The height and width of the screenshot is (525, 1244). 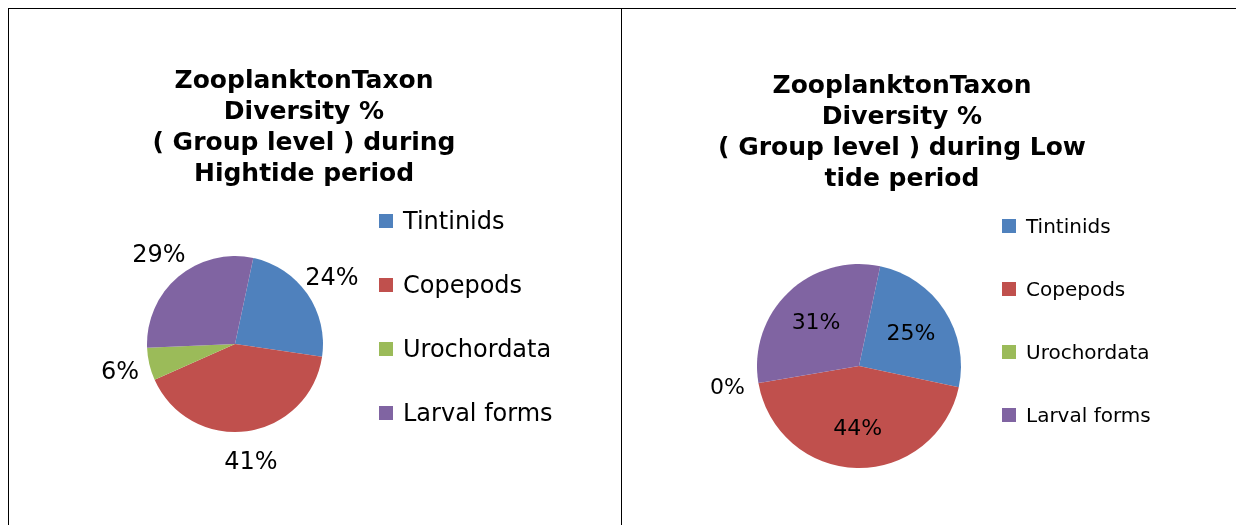 I want to click on data-label: 31%, so click(x=816, y=321).